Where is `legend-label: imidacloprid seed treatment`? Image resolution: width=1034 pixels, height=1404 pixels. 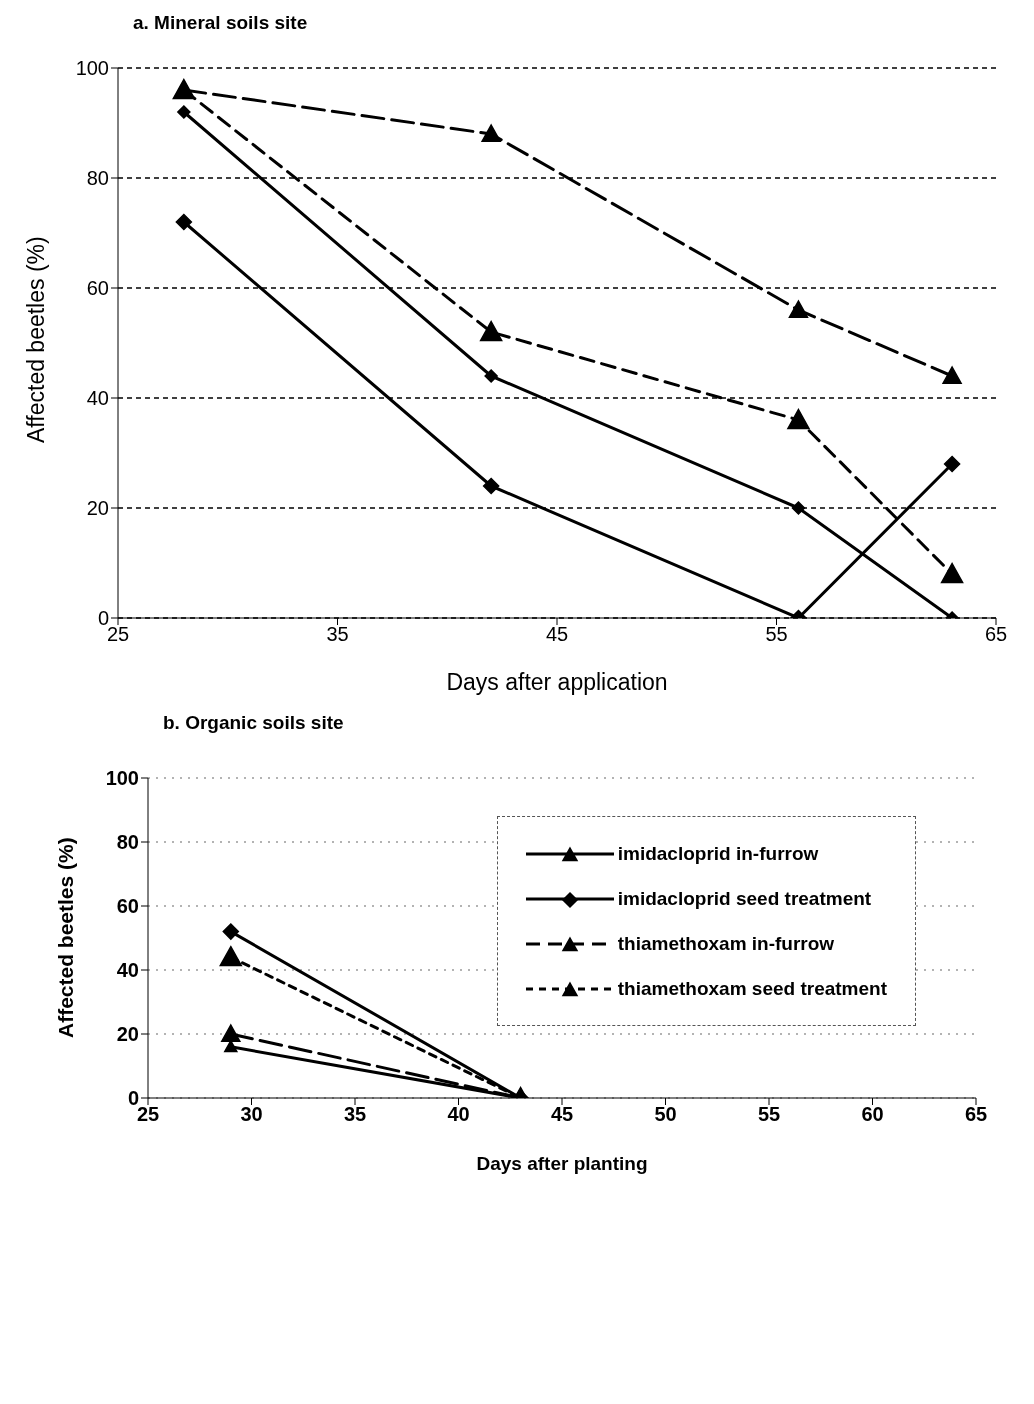 legend-label: imidacloprid seed treatment is located at coordinates (744, 898).